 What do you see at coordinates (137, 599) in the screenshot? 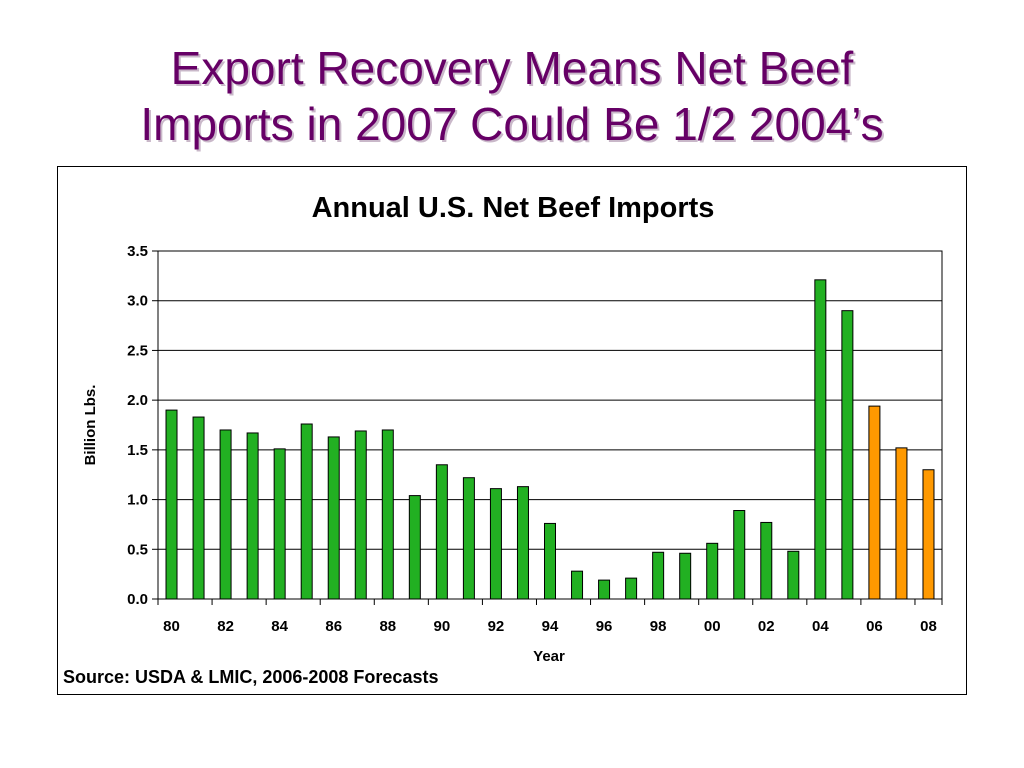
I see `y-tick-label: 0.0` at bounding box center [137, 599].